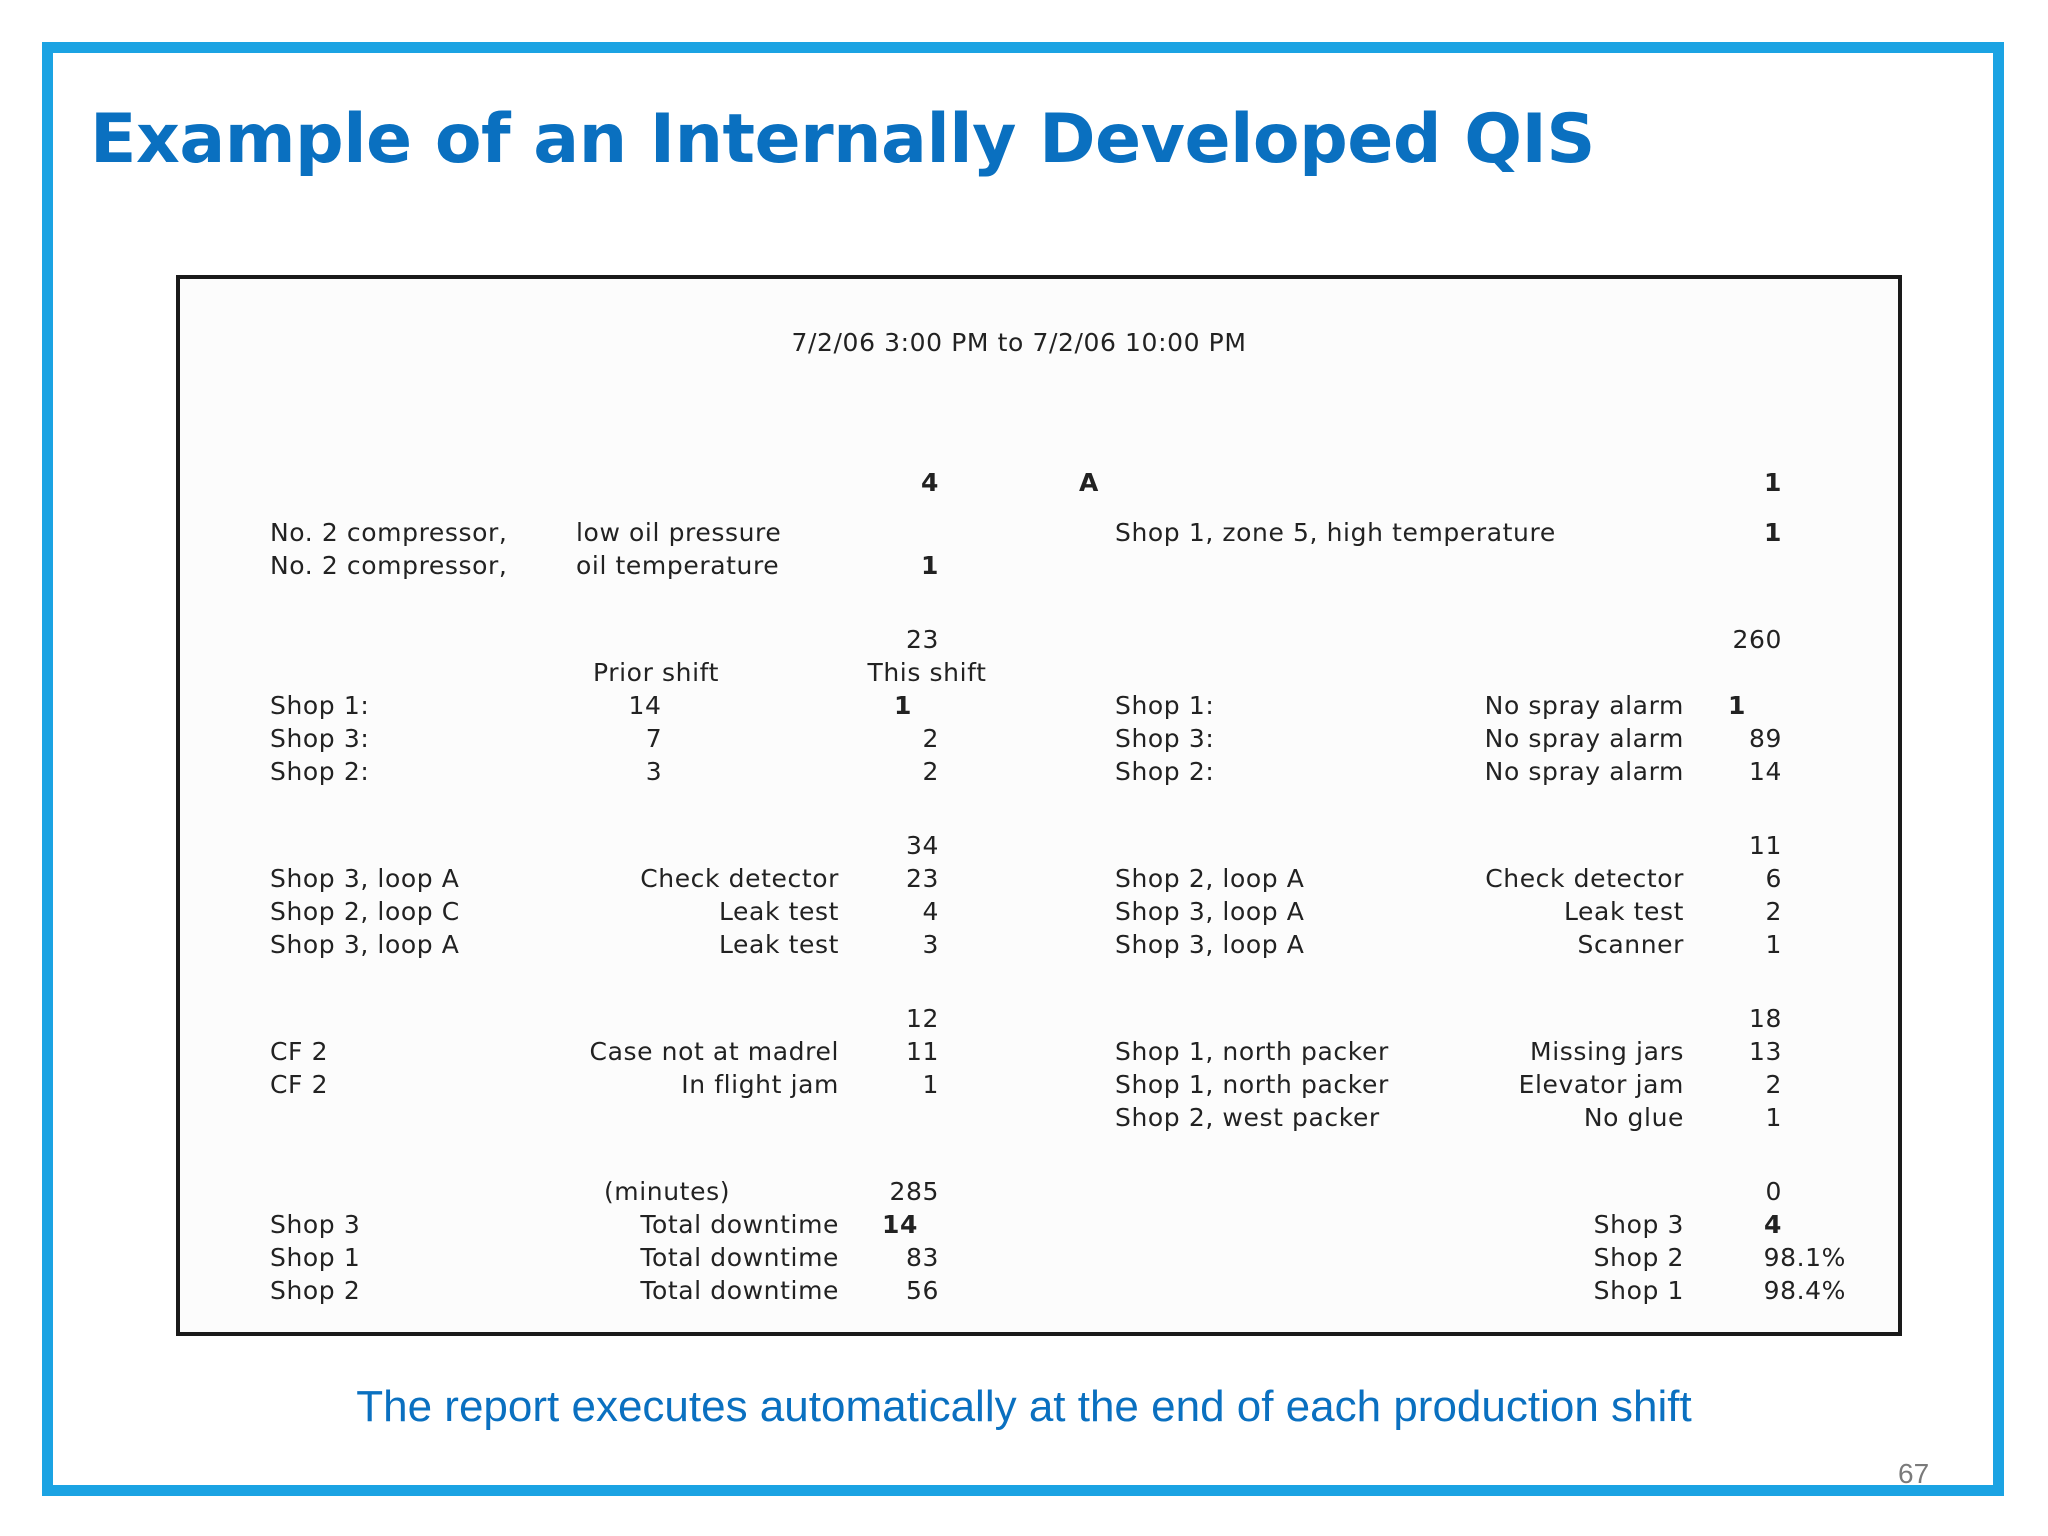 The width and height of the screenshot is (2048, 1536). I want to click on s5-left-row-label: Shop 2, so click(315, 1290).